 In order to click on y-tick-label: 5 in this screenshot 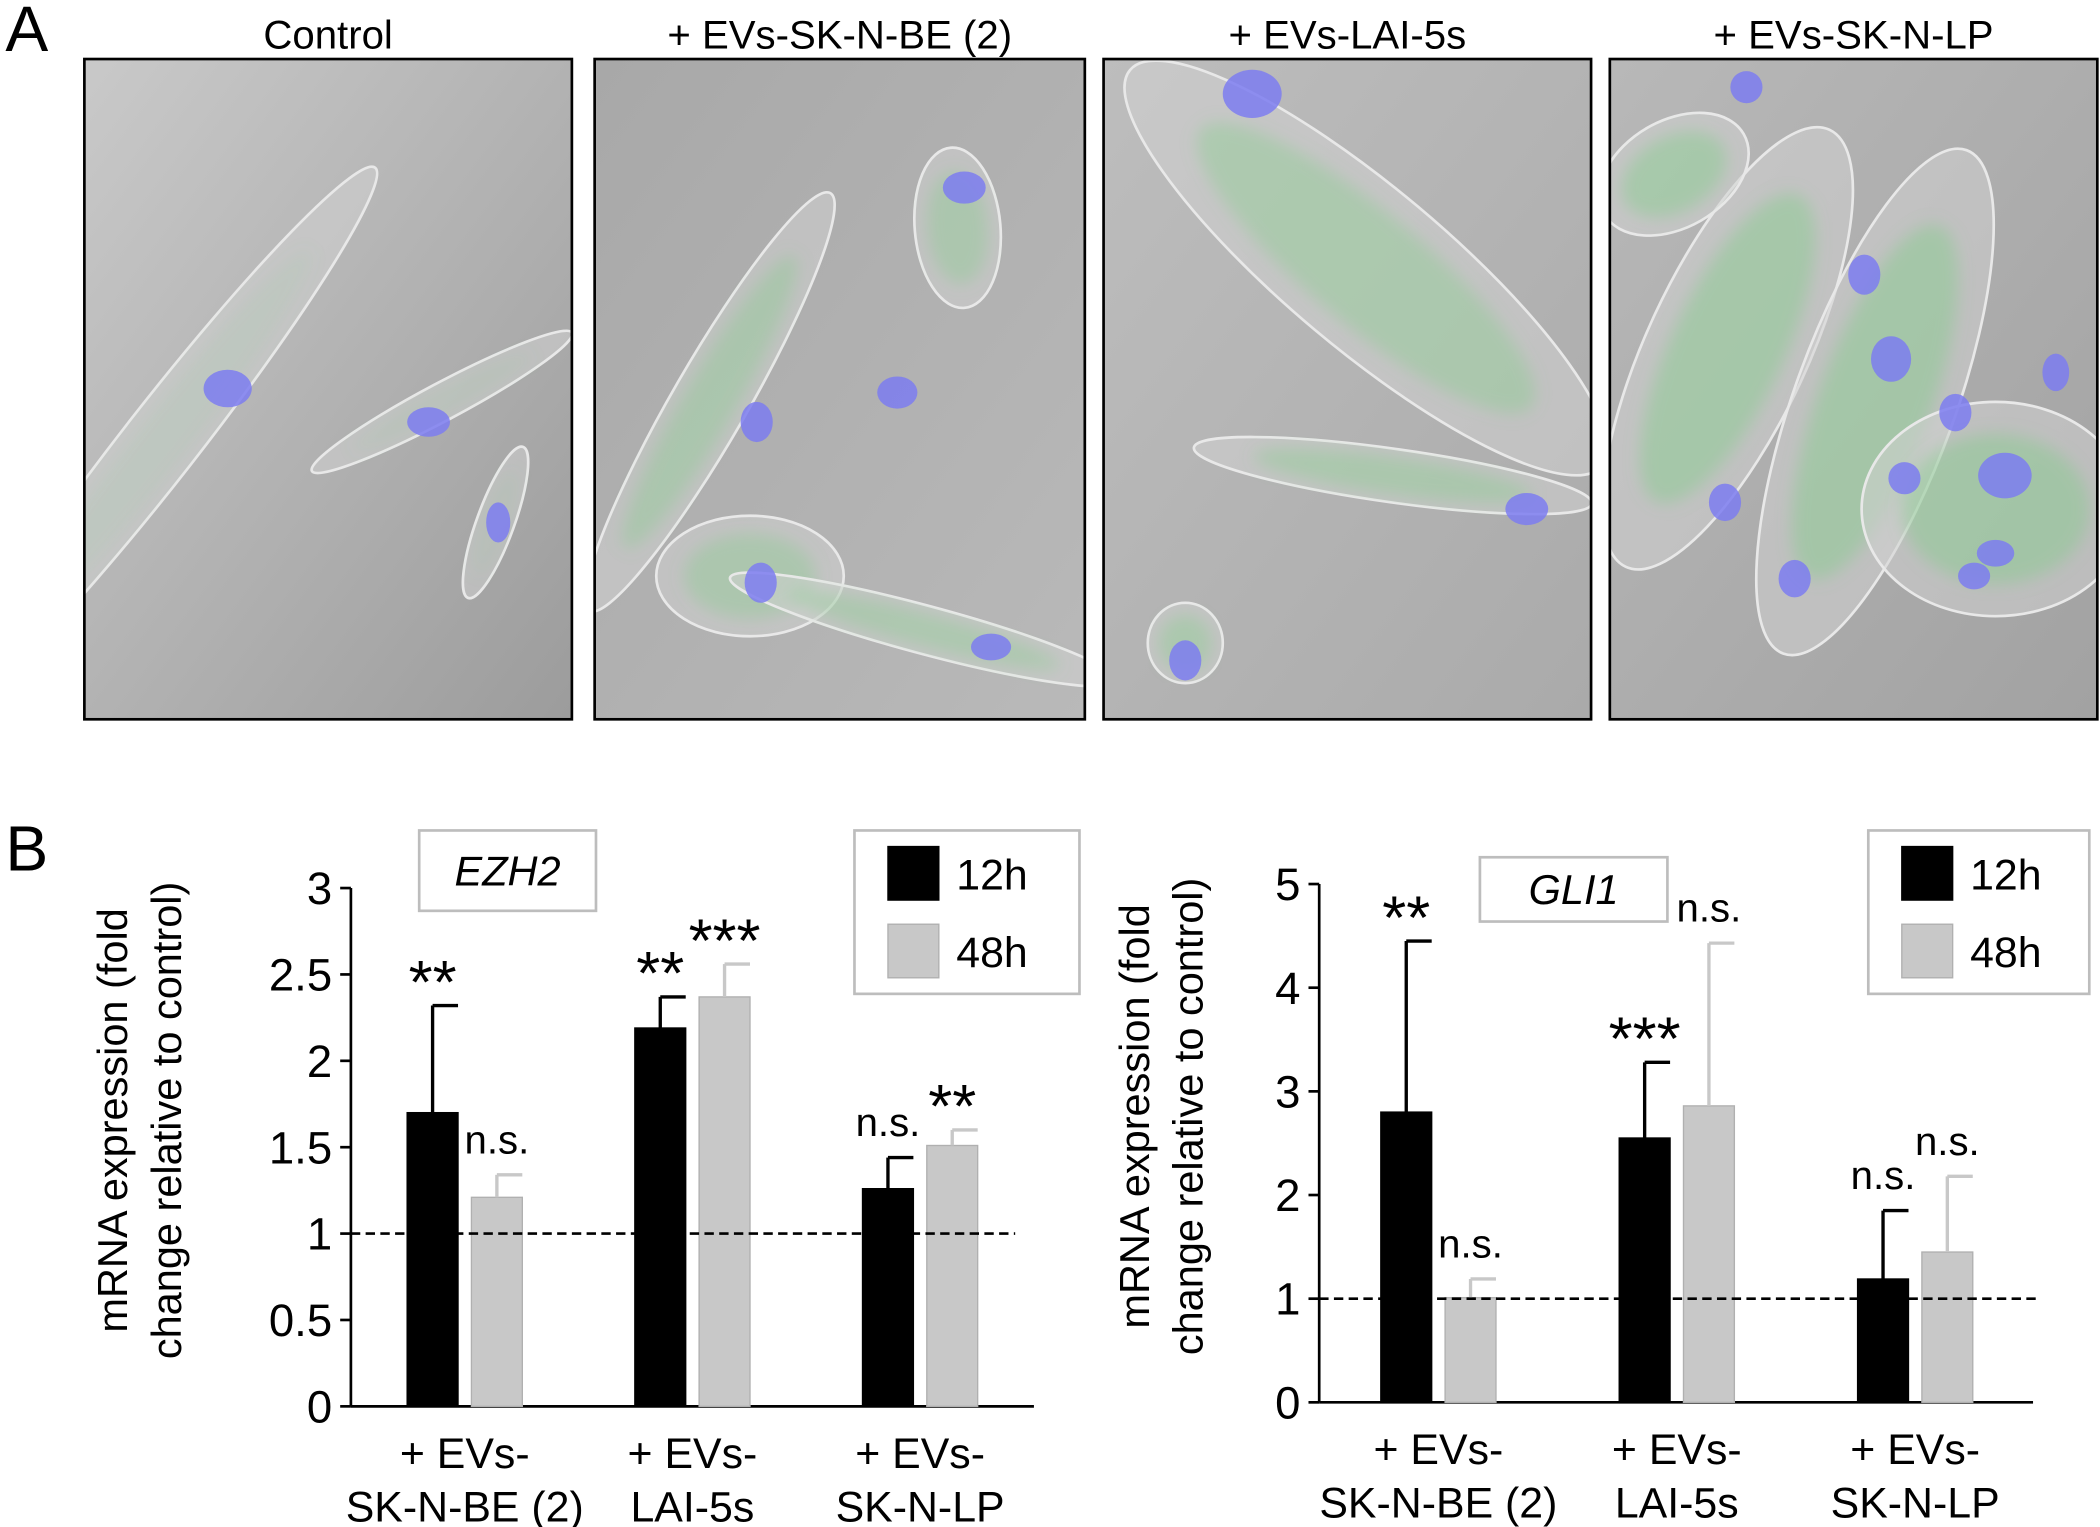, I will do `click(1287, 884)`.